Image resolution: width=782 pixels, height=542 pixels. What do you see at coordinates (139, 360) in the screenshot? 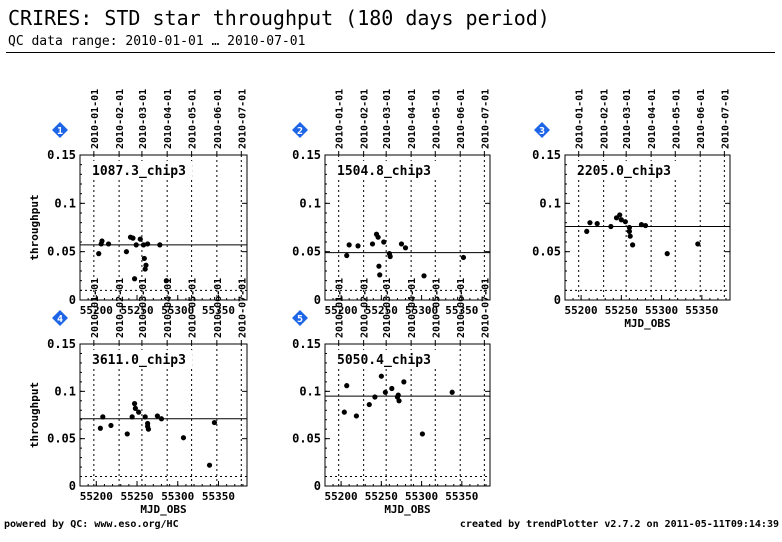
I see `panel-label: 3611.0_chip3` at bounding box center [139, 360].